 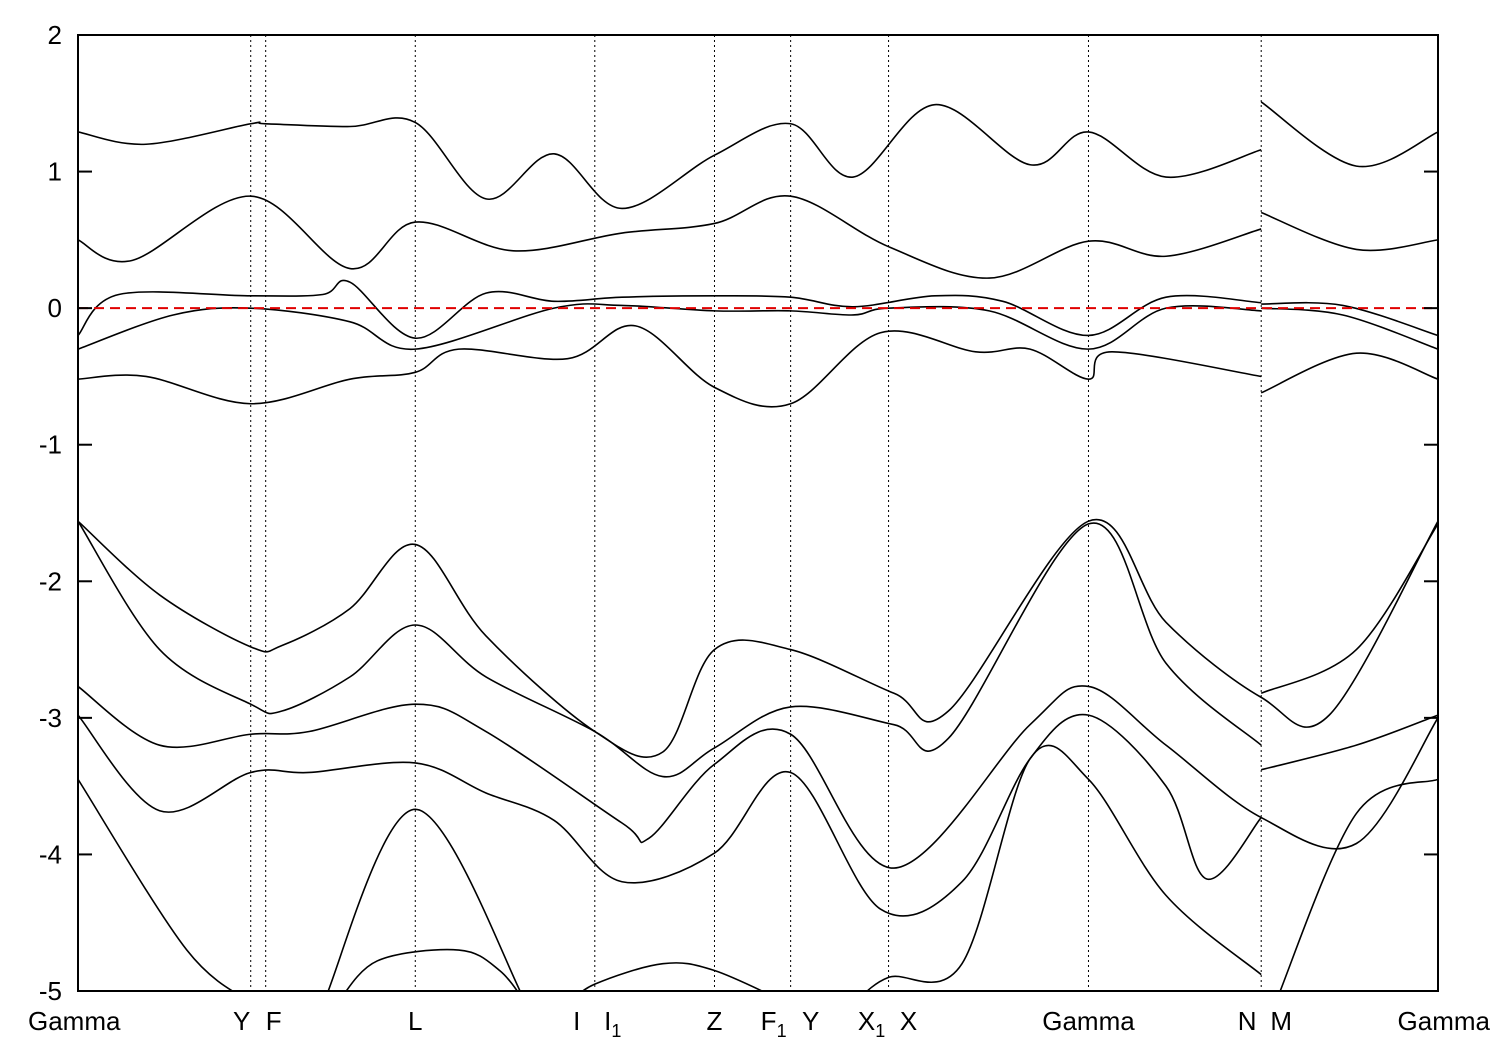 What do you see at coordinates (50, 581) in the screenshot?
I see `y-tick-label: -2` at bounding box center [50, 581].